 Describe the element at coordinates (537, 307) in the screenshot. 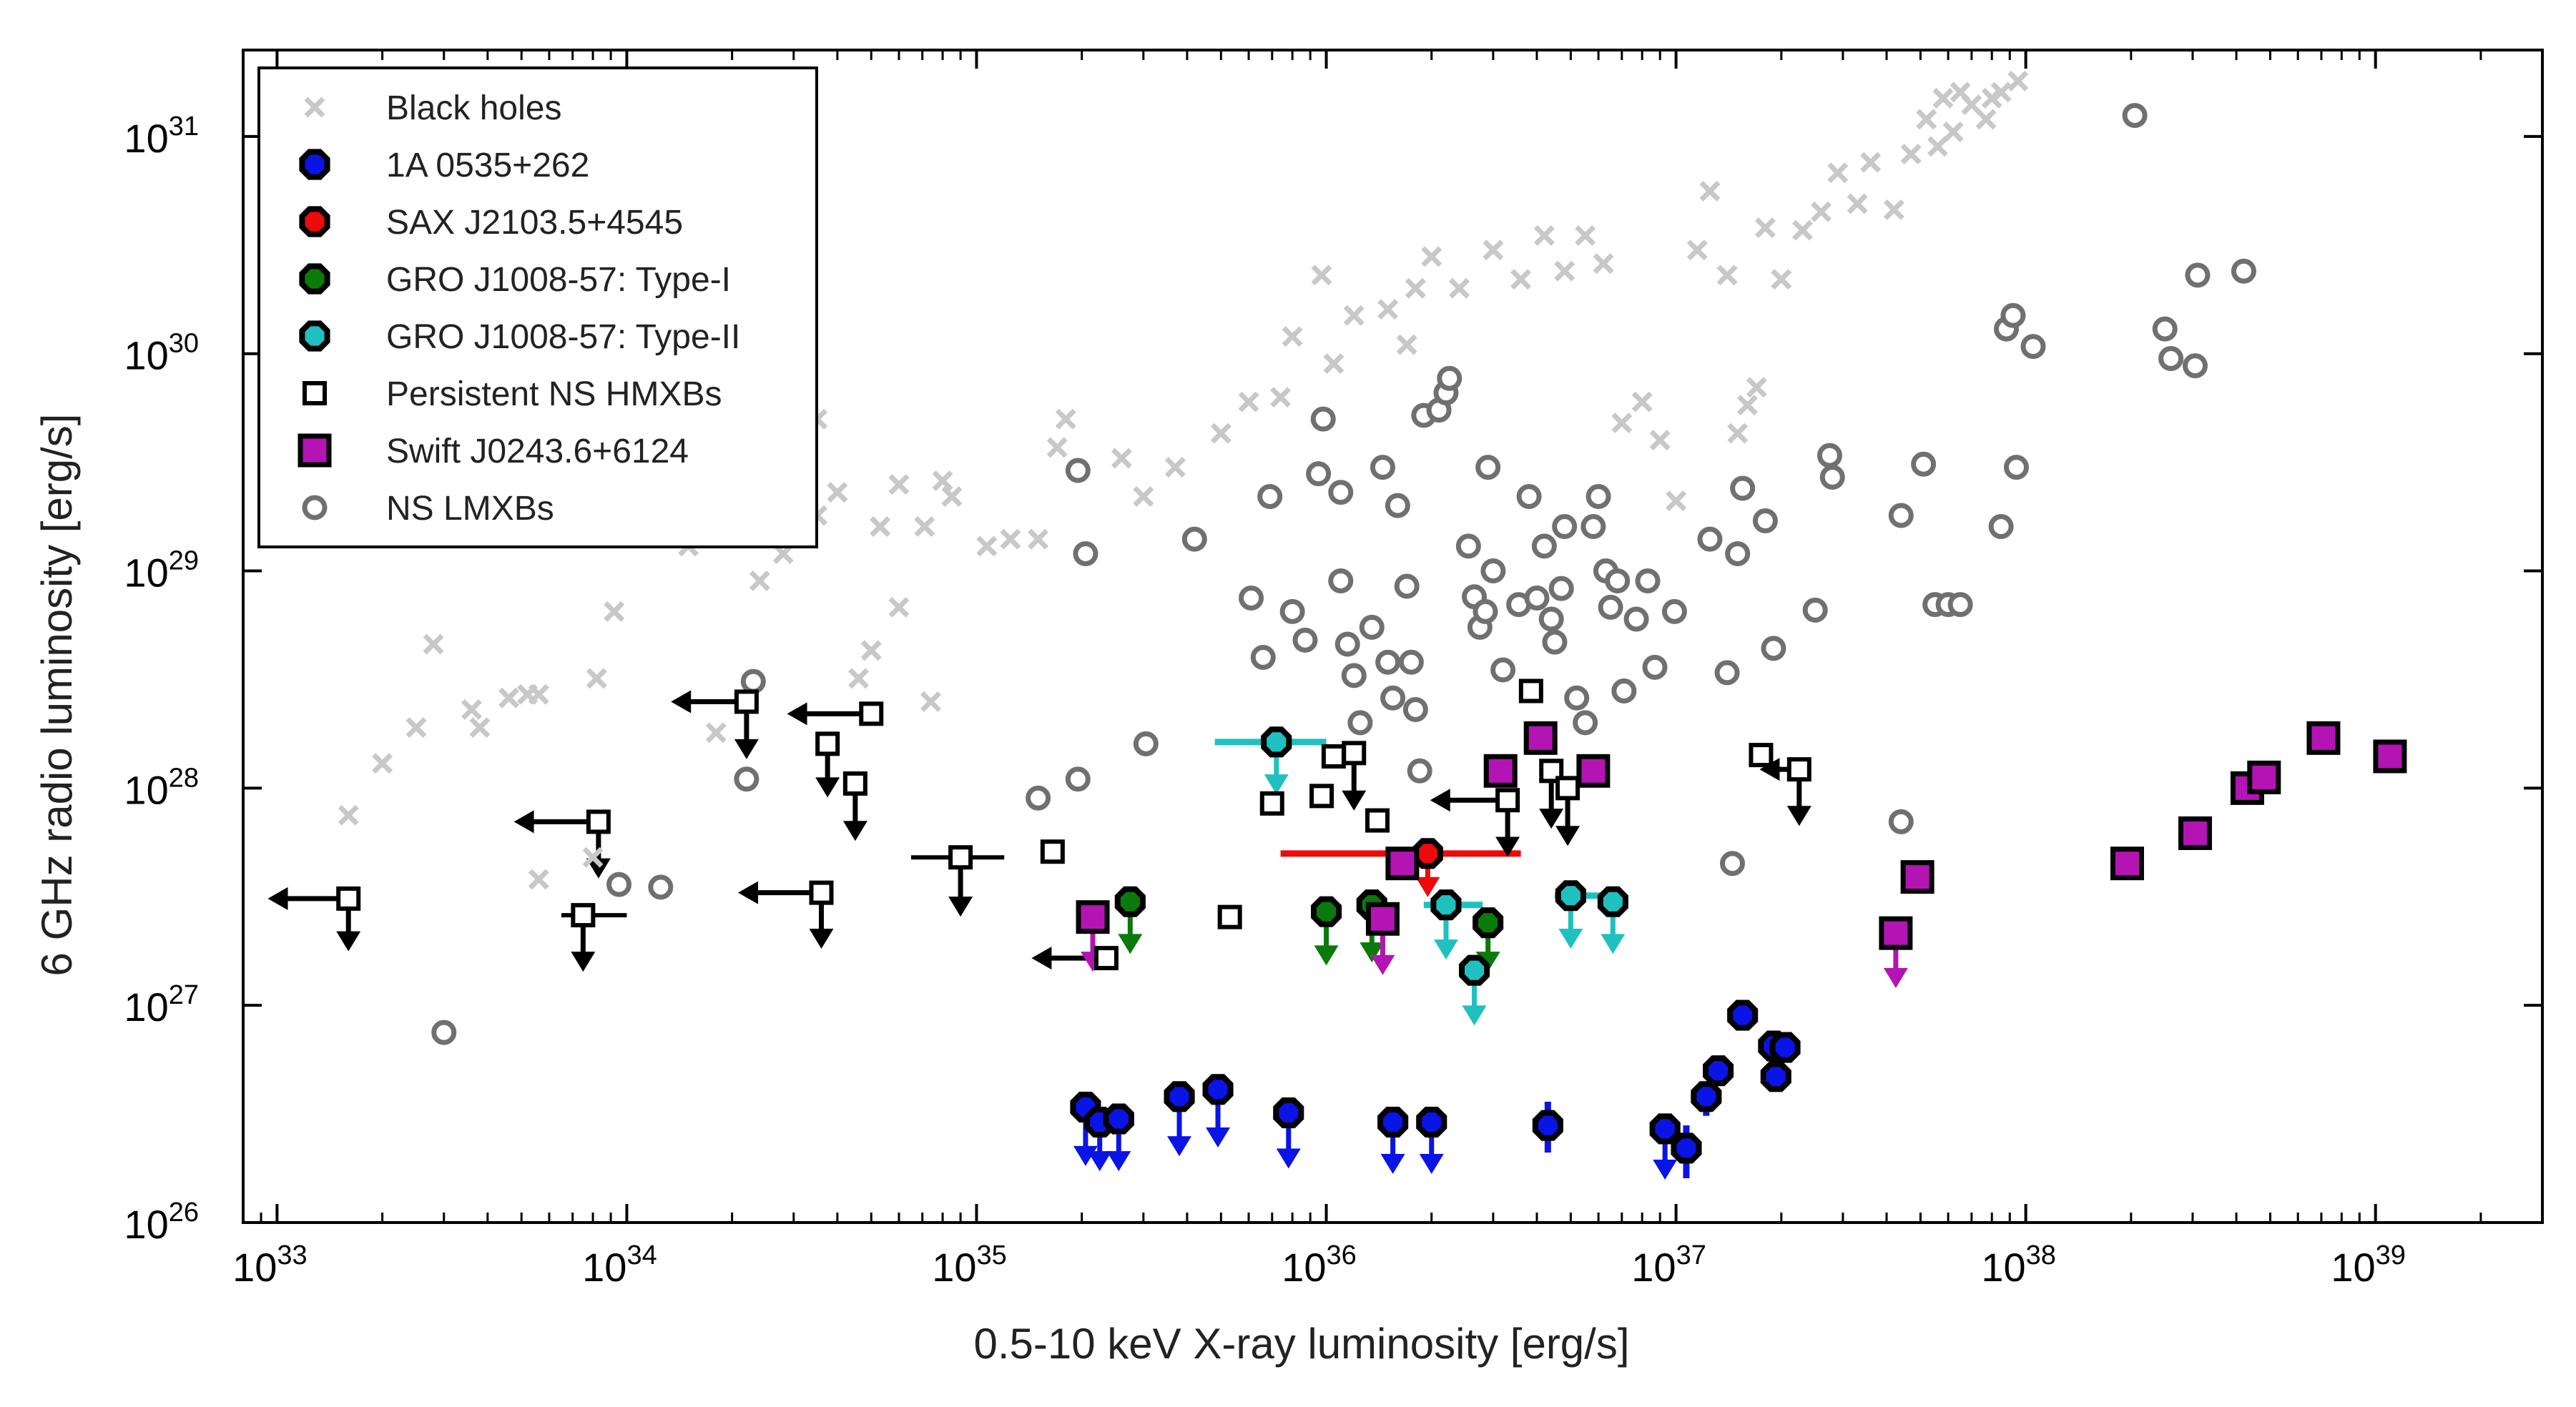

I see `legend-box` at that location.